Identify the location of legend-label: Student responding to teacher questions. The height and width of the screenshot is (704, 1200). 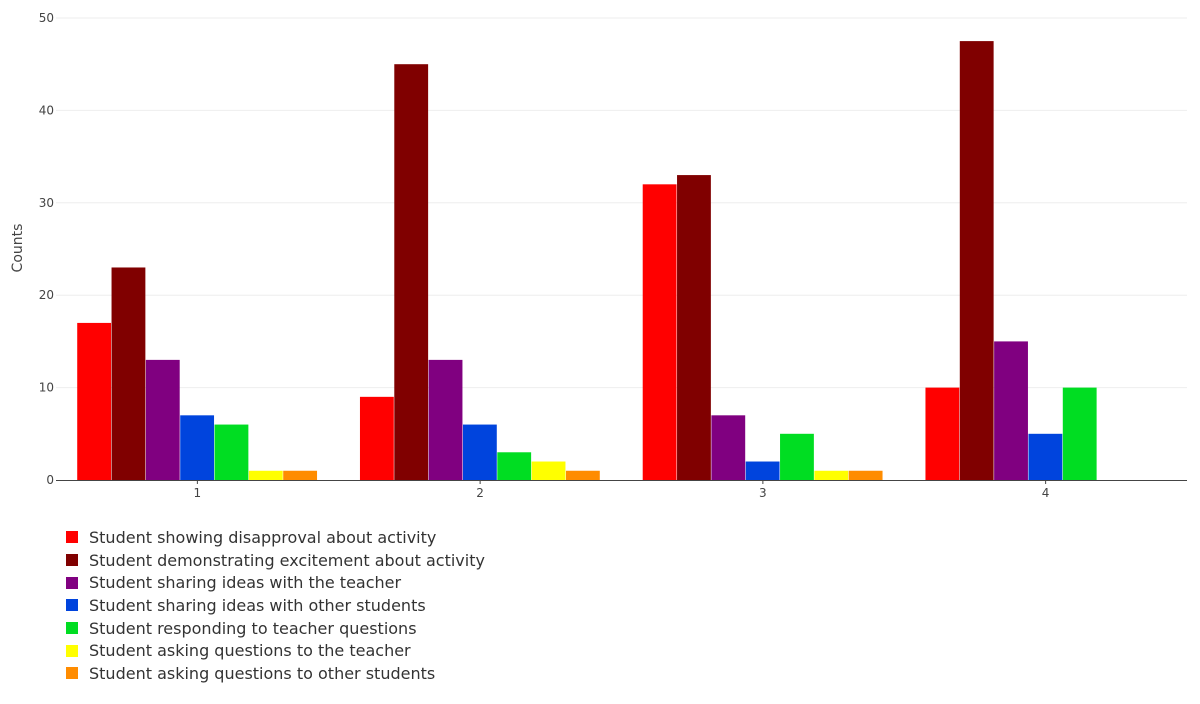
(253, 628).